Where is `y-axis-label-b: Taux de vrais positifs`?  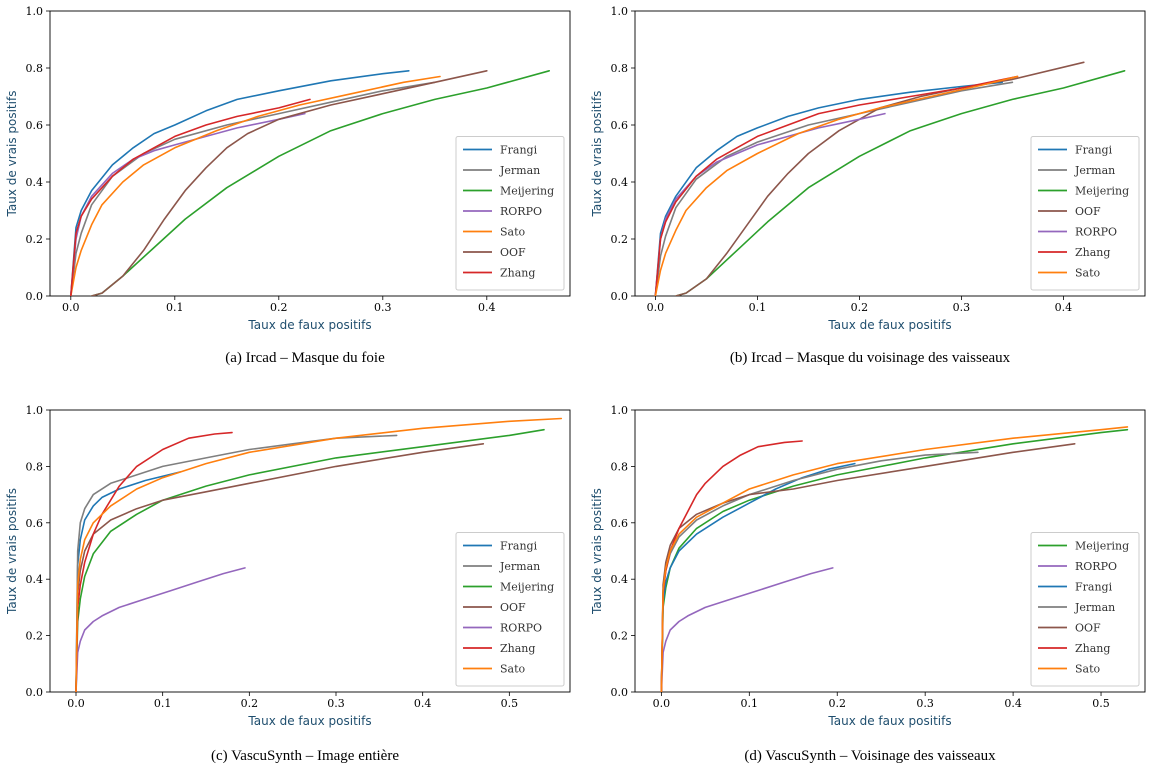
y-axis-label-b: Taux de vrais positifs is located at coordinates (597, 154).